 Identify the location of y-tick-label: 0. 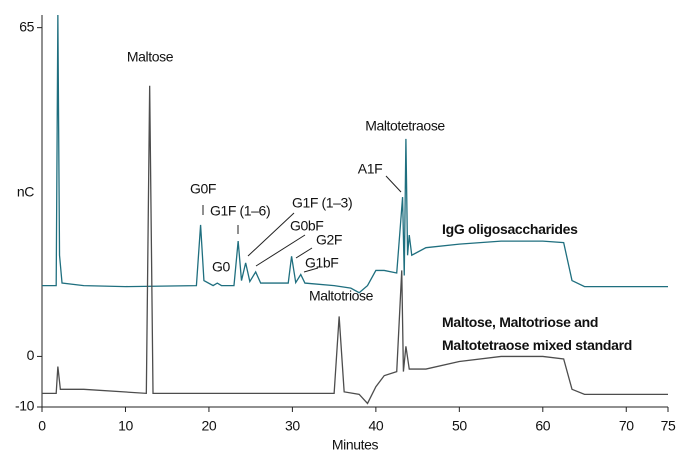
(31, 355).